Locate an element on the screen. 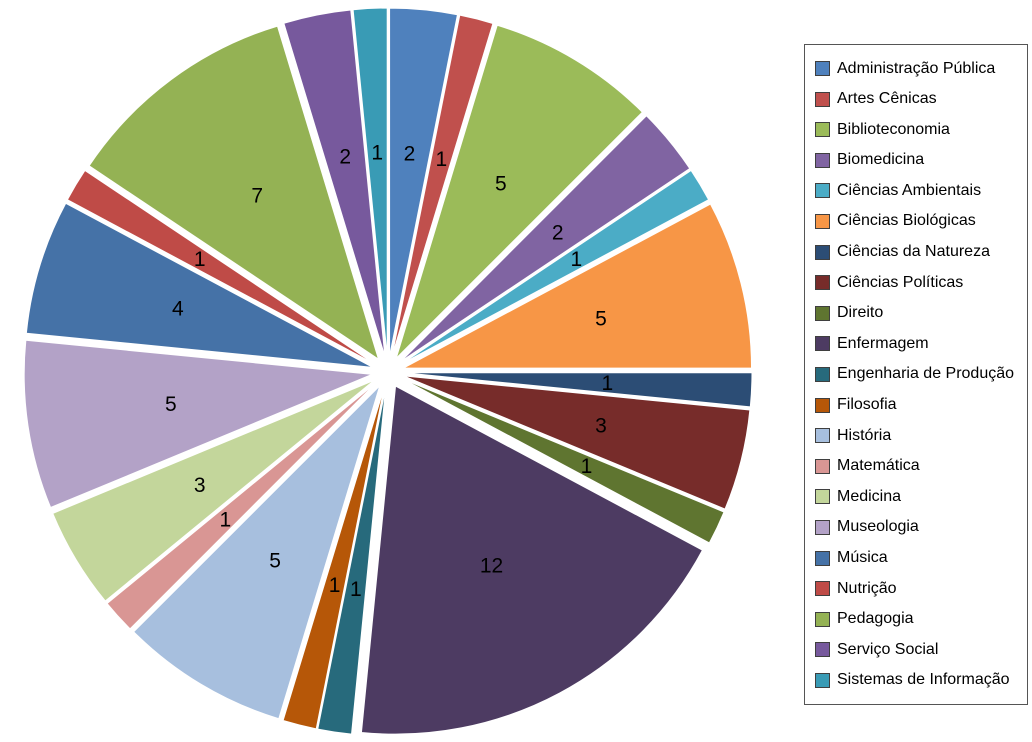  legend-label-artes-cenicas: Artes Cênicas is located at coordinates (887, 99).